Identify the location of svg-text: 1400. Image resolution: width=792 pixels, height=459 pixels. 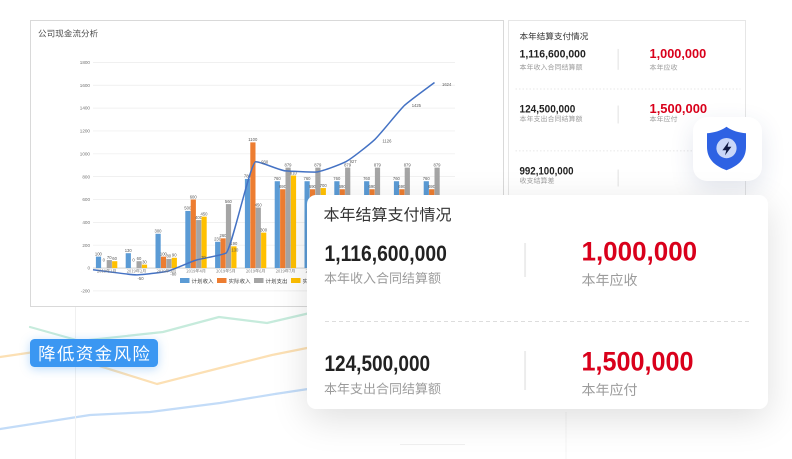
(85, 107).